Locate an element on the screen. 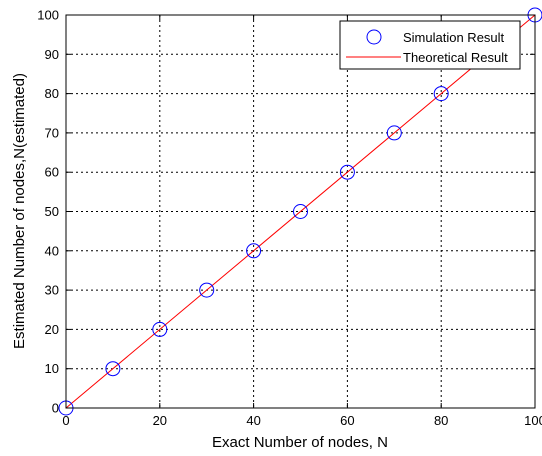 The height and width of the screenshot is (456, 542). y-tick-label: 50 is located at coordinates (52, 211).